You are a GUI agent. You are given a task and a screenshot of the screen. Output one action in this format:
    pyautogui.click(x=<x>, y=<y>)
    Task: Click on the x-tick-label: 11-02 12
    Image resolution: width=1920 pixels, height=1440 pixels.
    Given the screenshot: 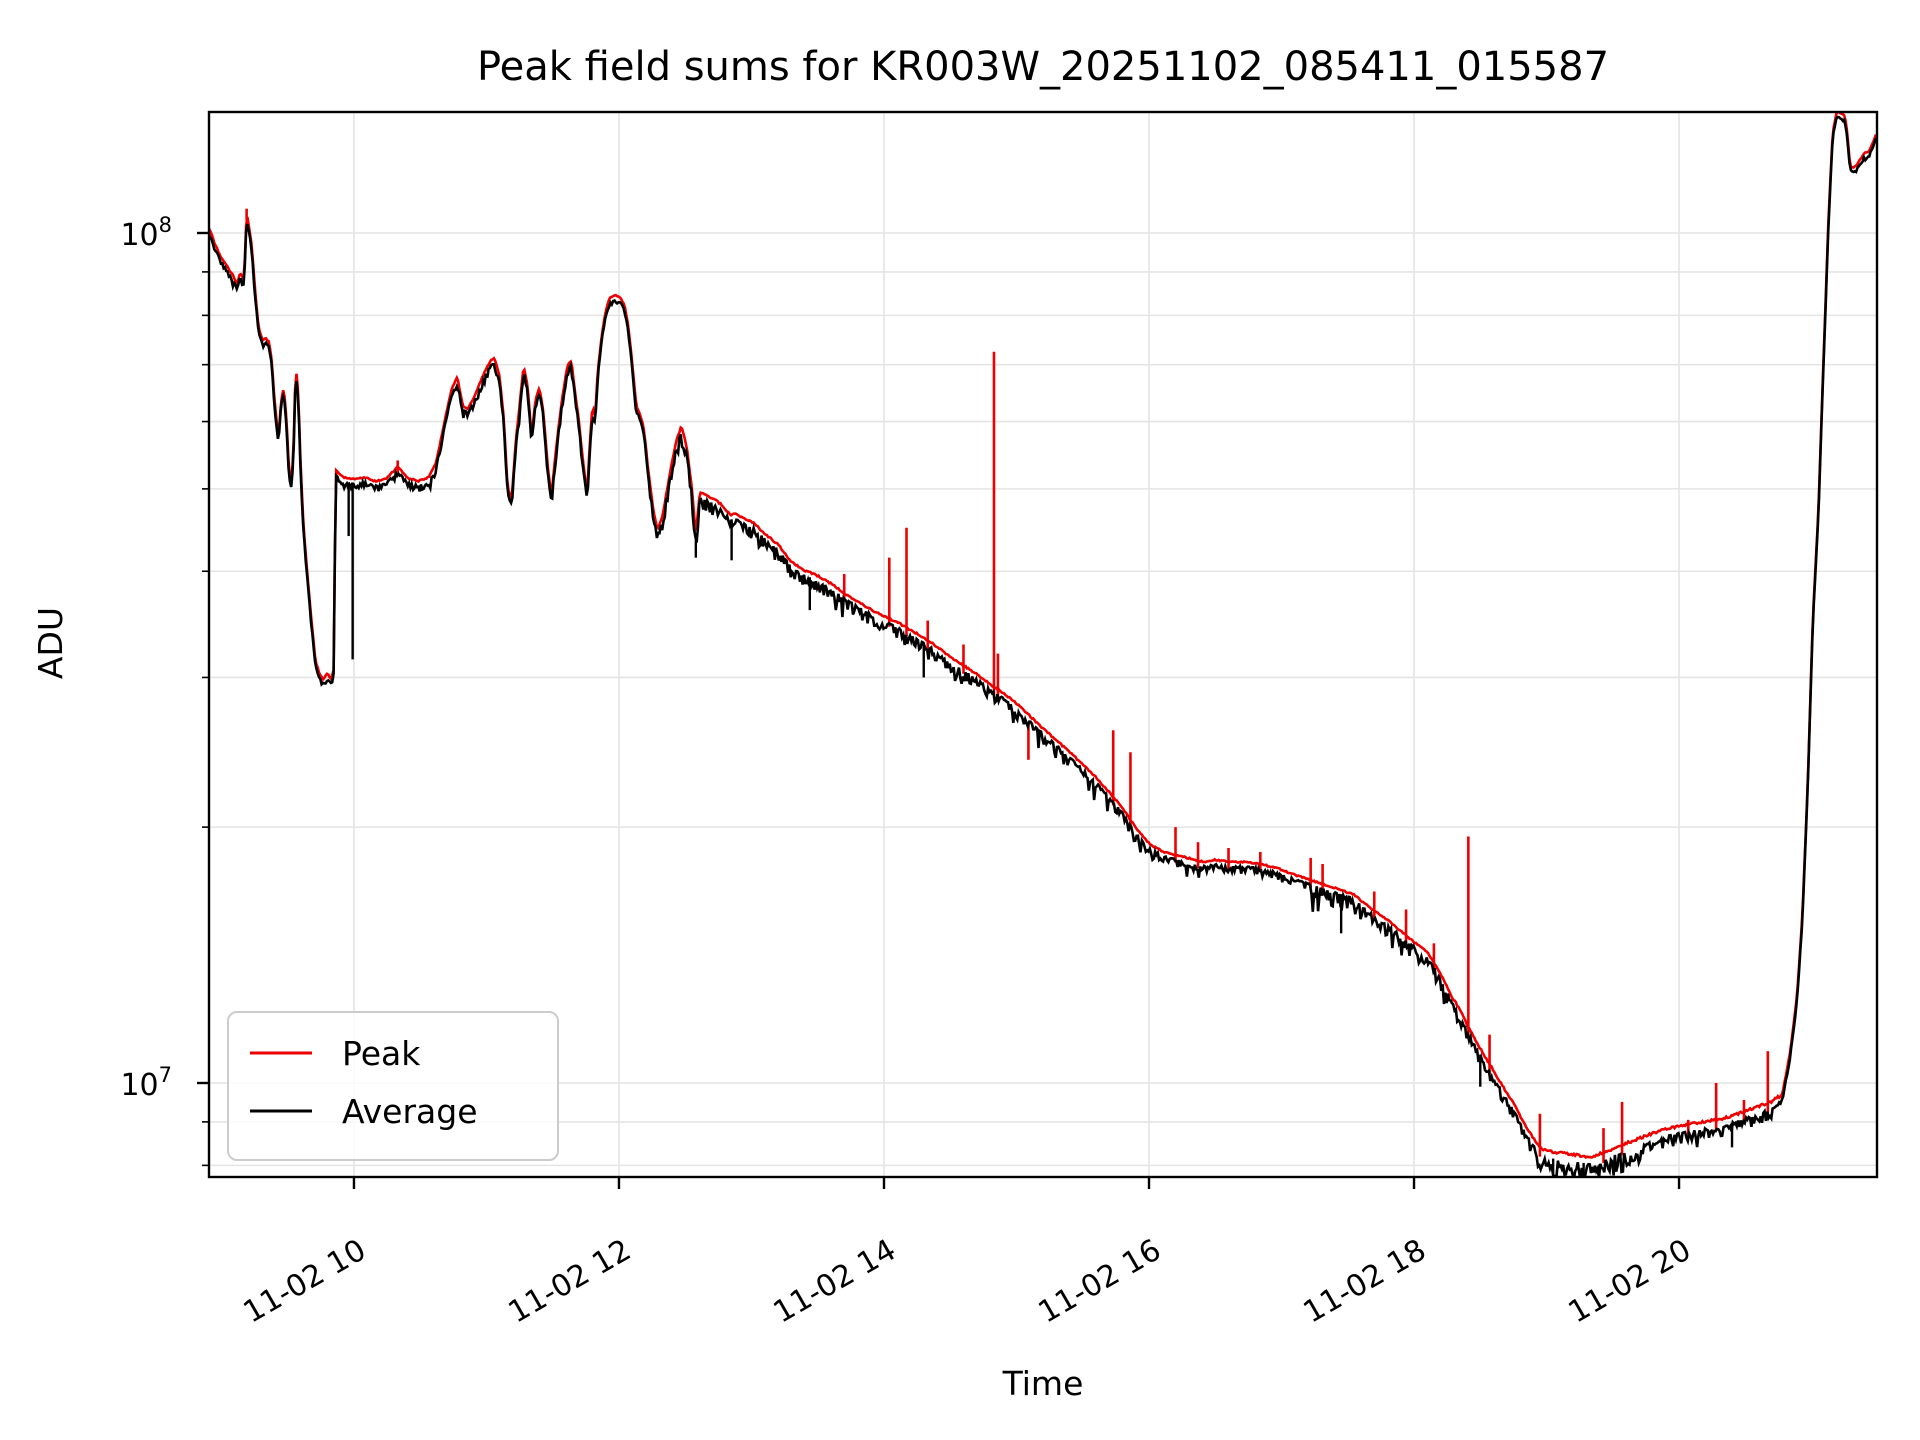 What is the action you would take?
    pyautogui.click(x=570, y=1282)
    